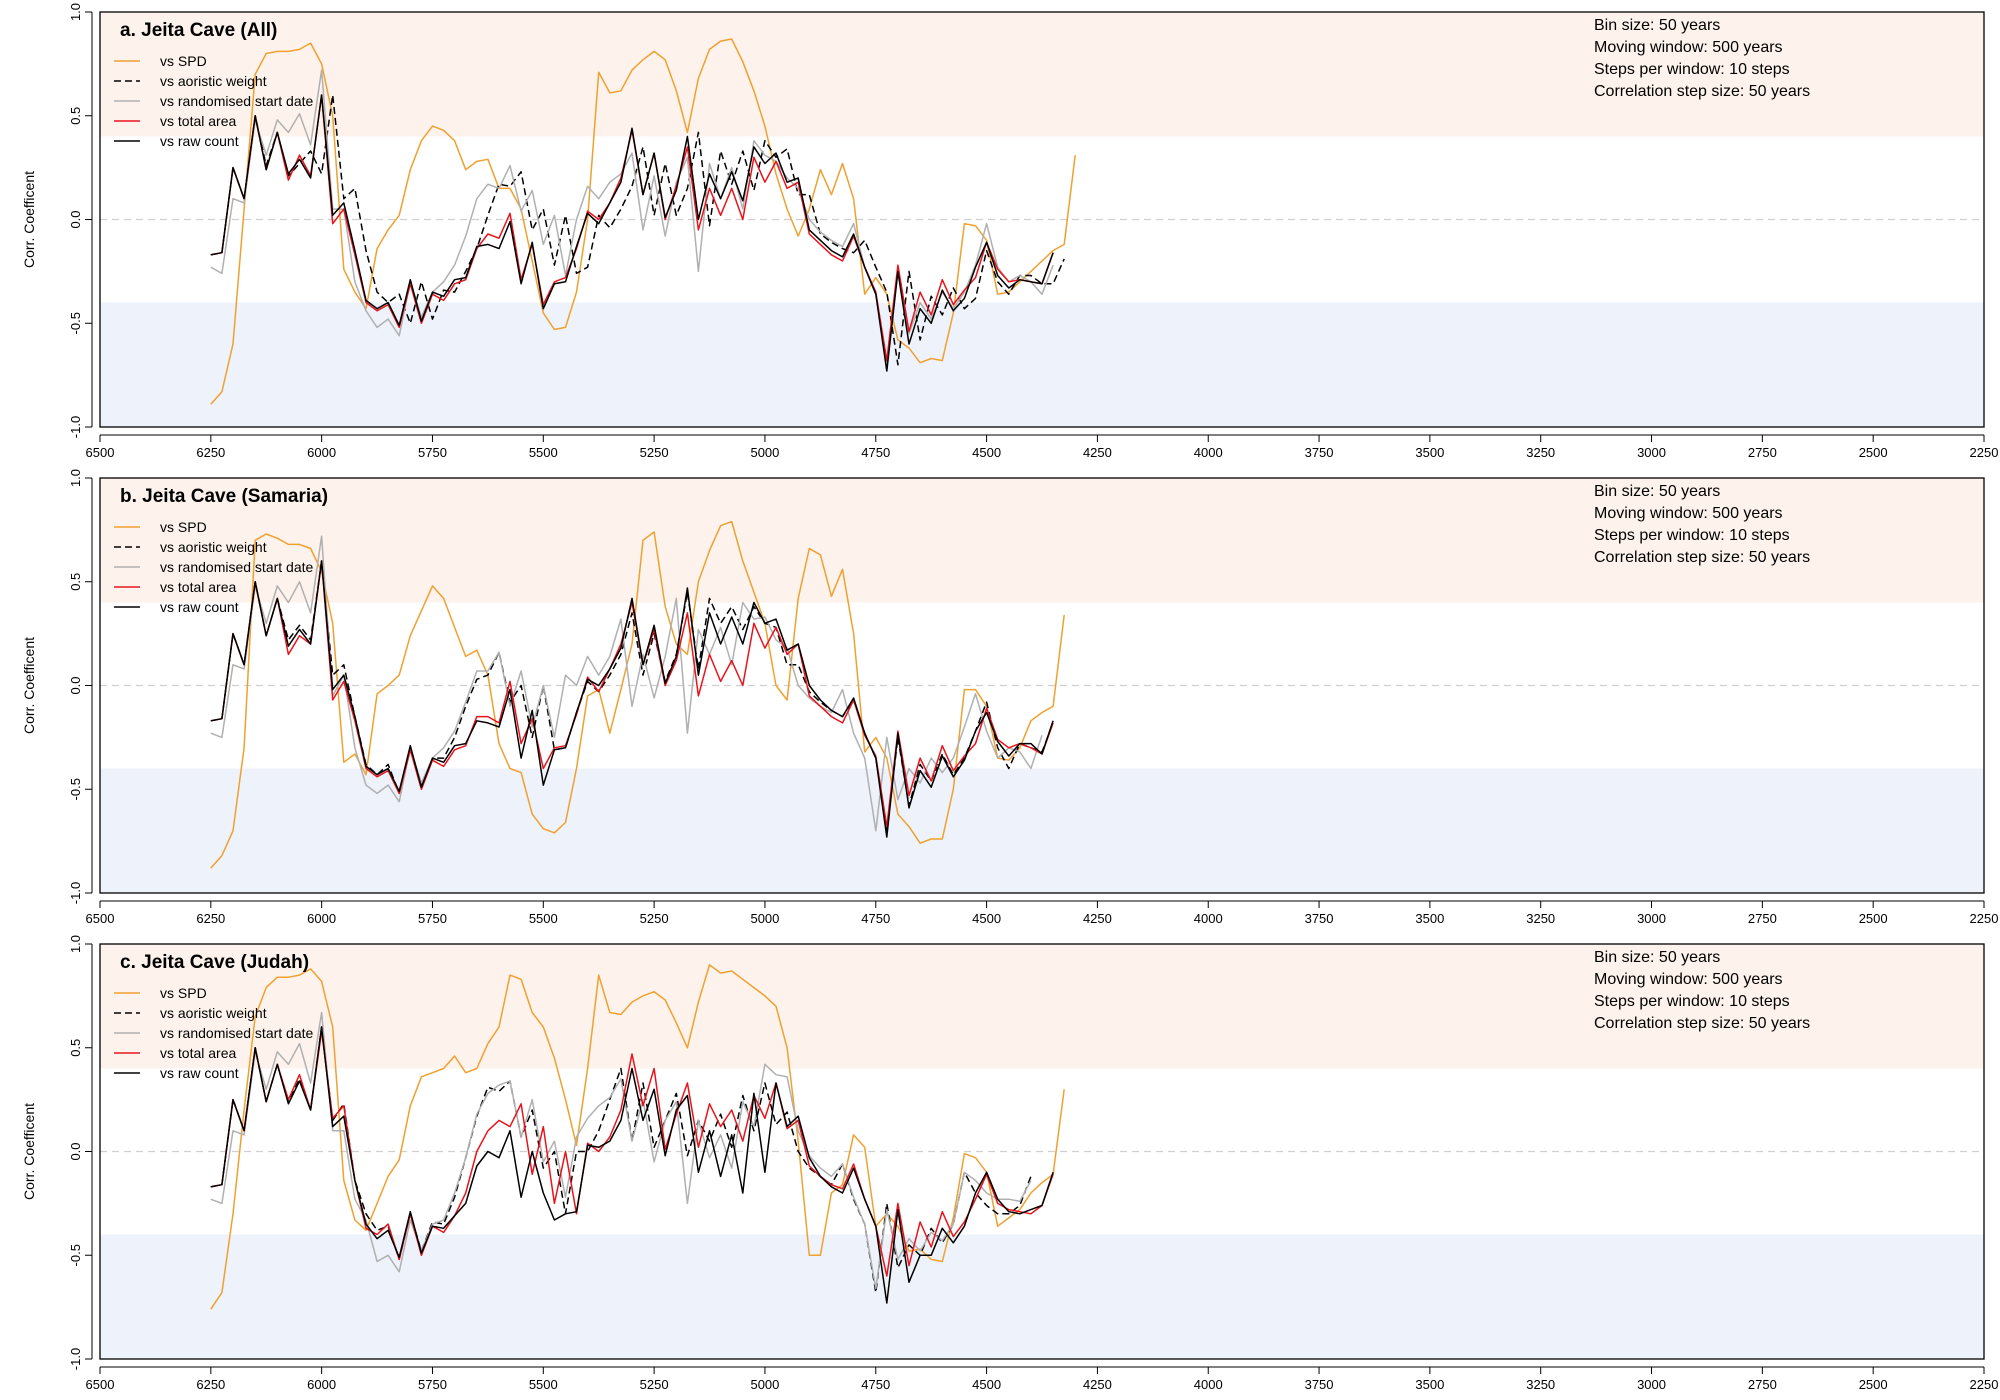 The height and width of the screenshot is (1400, 2000). I want to click on x-tick-label: 5750, so click(432, 452).